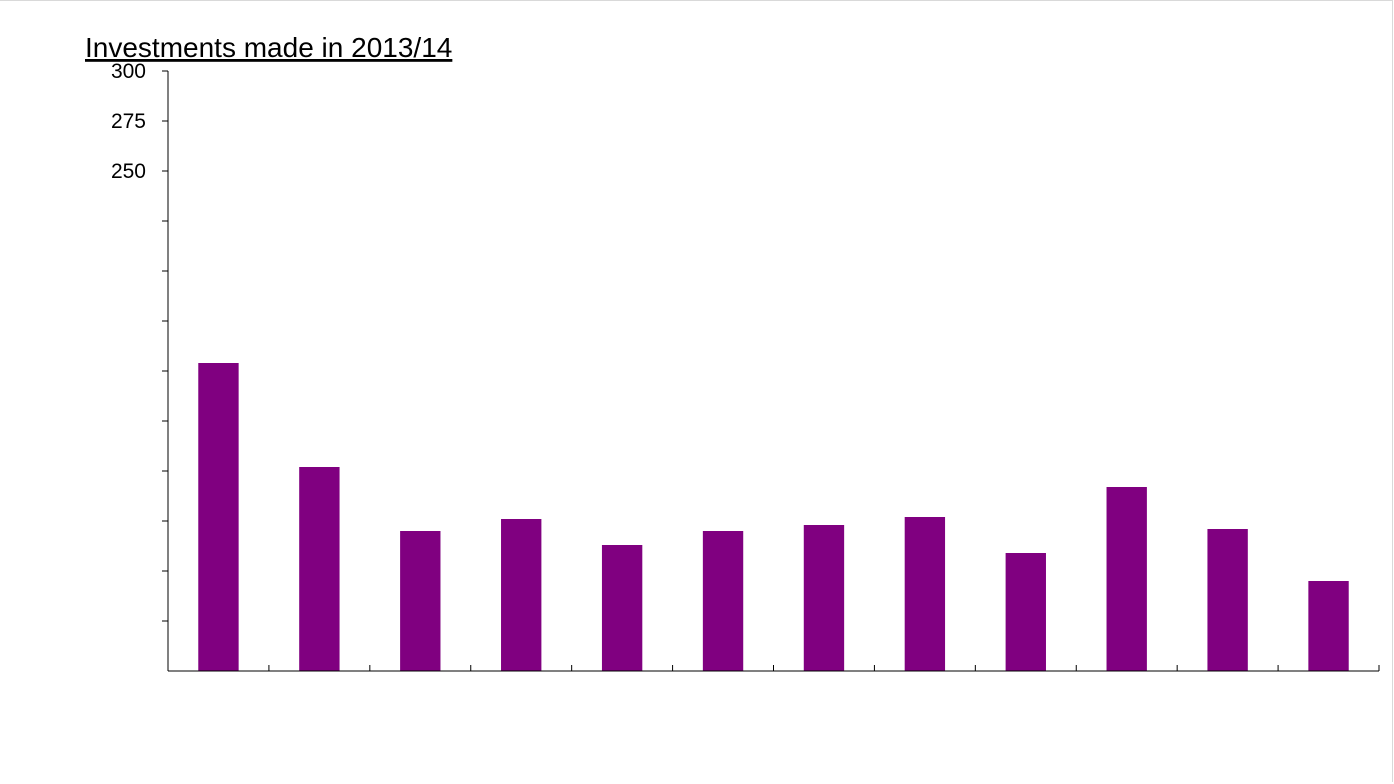 Image resolution: width=1394 pixels, height=784 pixels. What do you see at coordinates (268, 47) in the screenshot?
I see `chart-title: Investments made in 2013/14` at bounding box center [268, 47].